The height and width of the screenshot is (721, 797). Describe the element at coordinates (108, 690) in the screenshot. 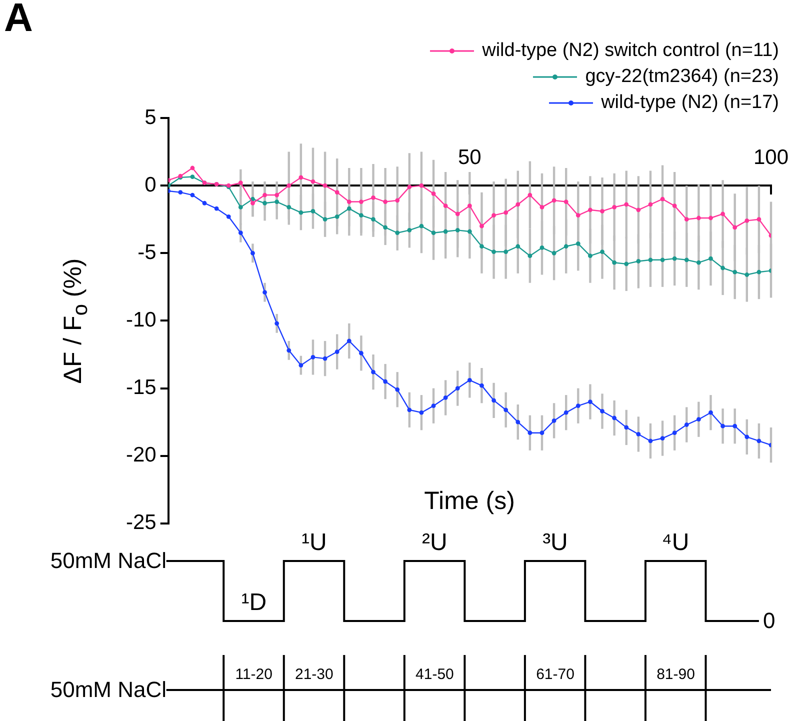

I see `text: 50mM NaCl` at that location.